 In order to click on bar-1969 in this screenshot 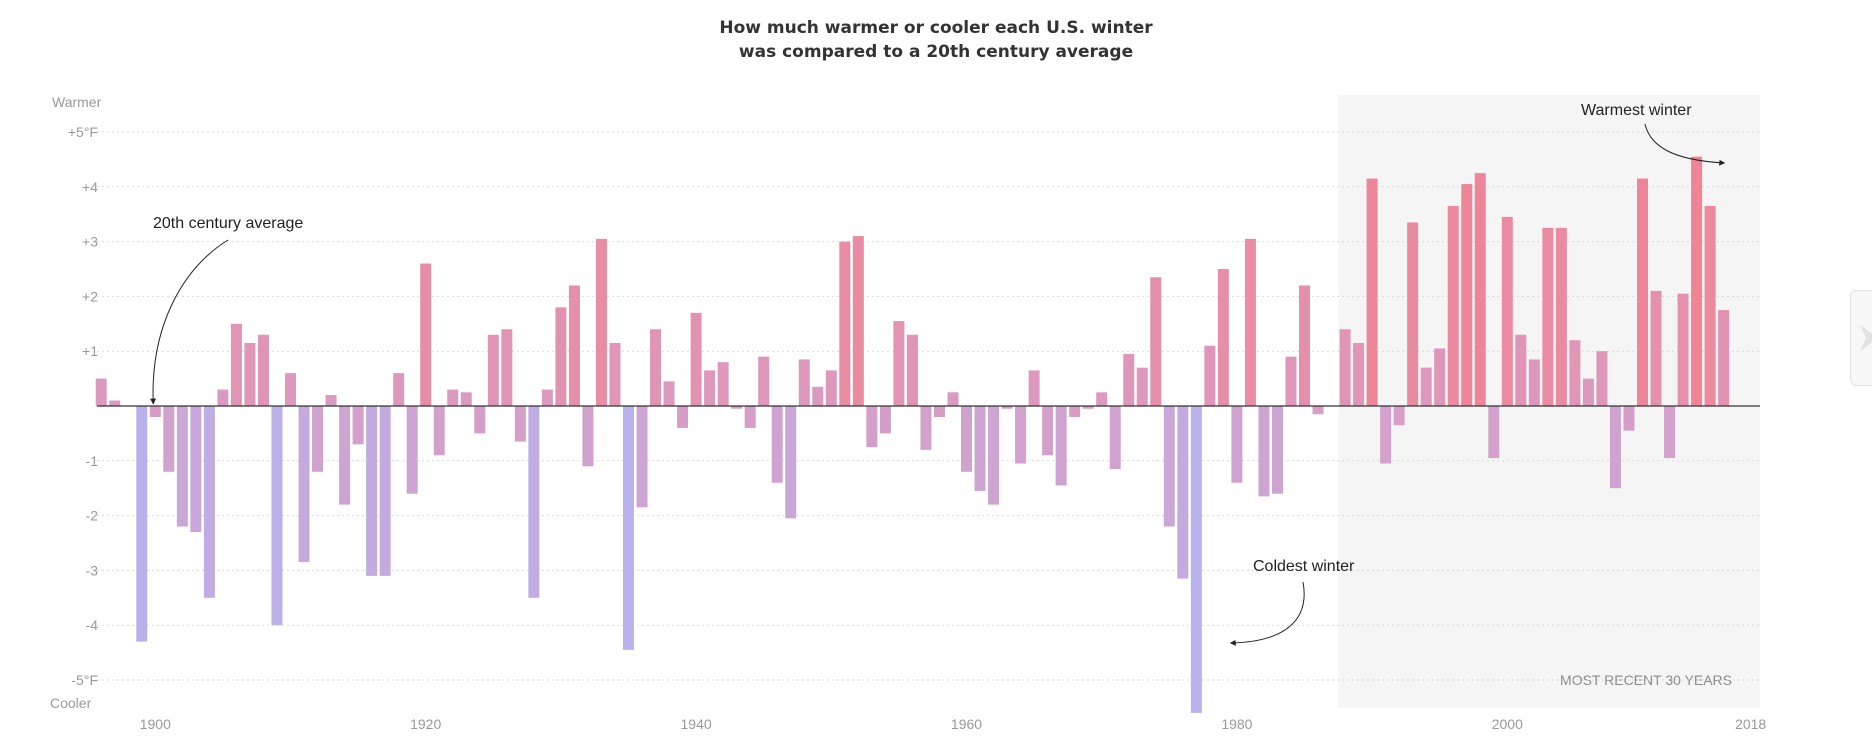, I will do `click(1088, 407)`.